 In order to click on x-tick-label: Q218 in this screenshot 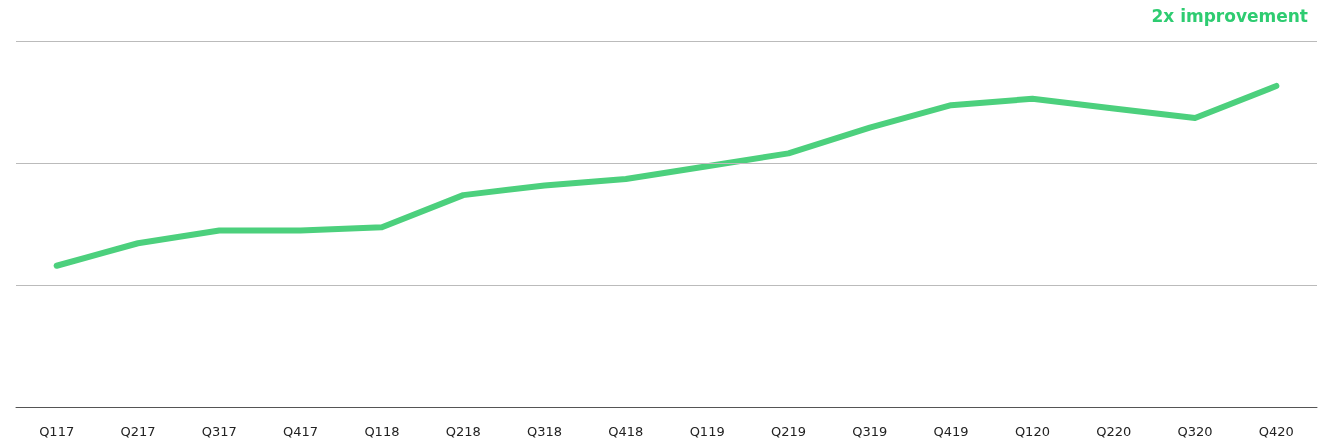, I will do `click(463, 431)`.